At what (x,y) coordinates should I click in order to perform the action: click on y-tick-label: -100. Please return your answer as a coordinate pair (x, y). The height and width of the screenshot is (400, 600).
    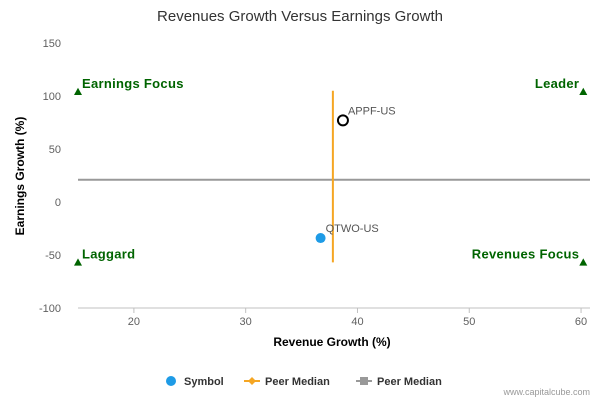
    Looking at the image, I should click on (50, 309).